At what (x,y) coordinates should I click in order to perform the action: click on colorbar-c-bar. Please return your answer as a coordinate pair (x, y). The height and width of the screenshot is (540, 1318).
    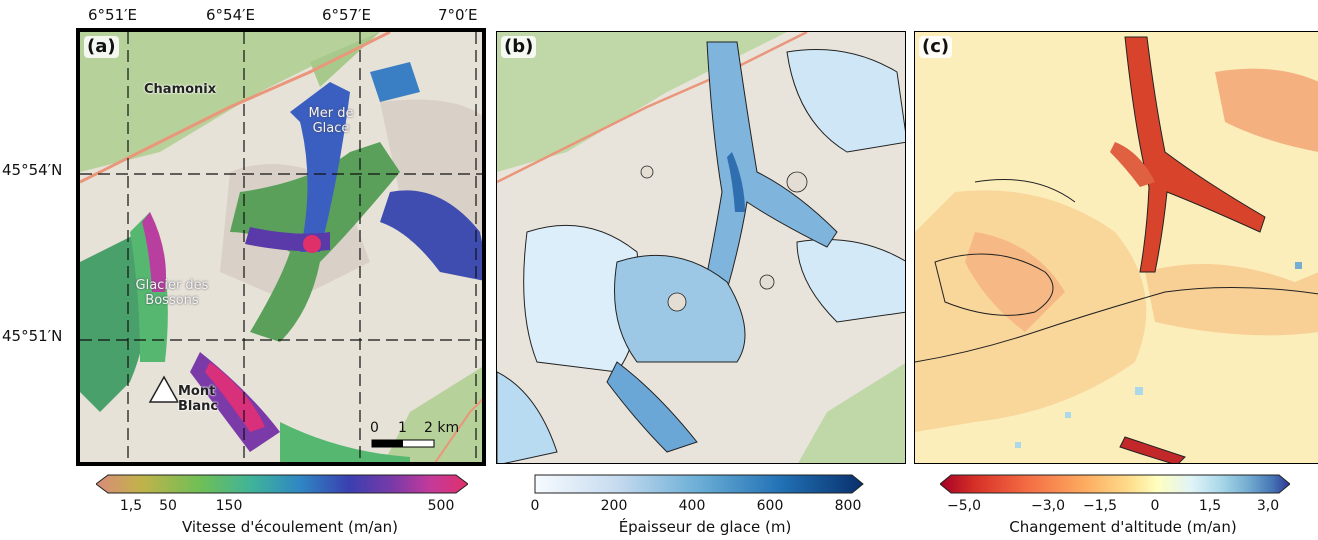
    Looking at the image, I should click on (1115, 484).